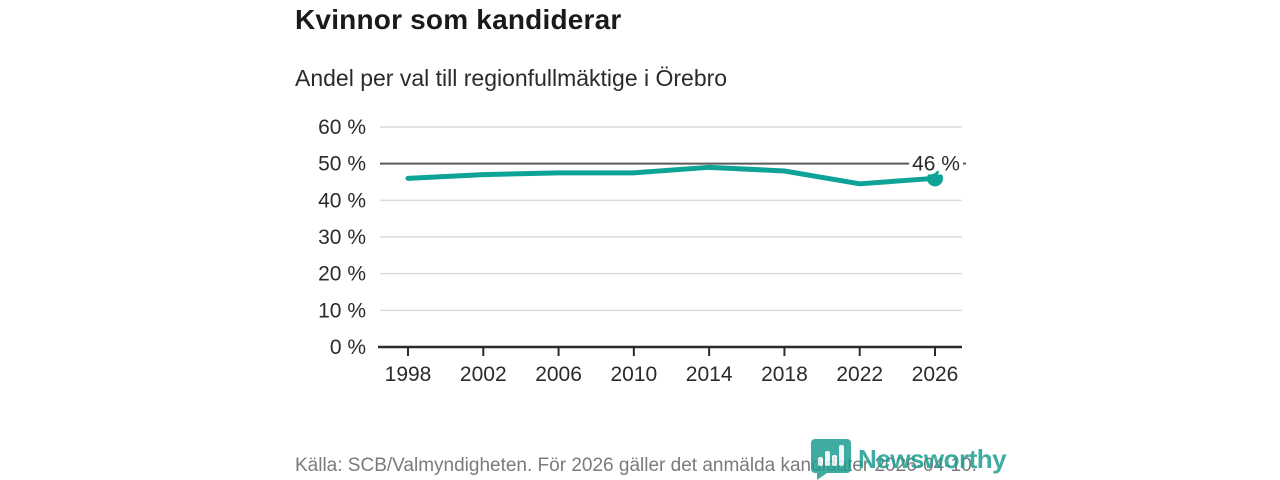  What do you see at coordinates (859, 374) in the screenshot?
I see `x-axis-tick-label: 2022` at bounding box center [859, 374].